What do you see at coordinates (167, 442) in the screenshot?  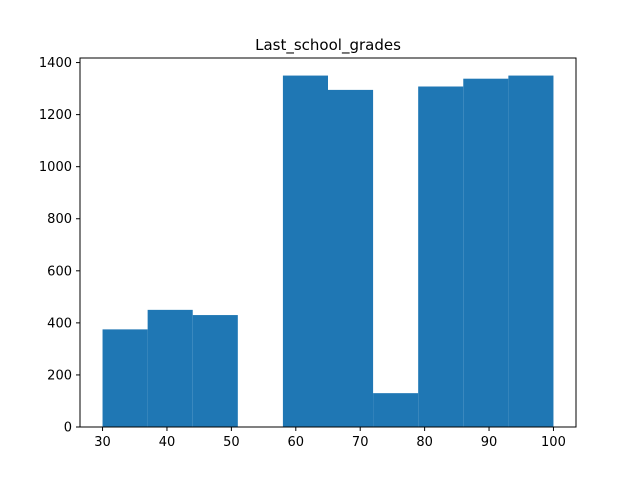 I see `x-tick-label: 40` at bounding box center [167, 442].